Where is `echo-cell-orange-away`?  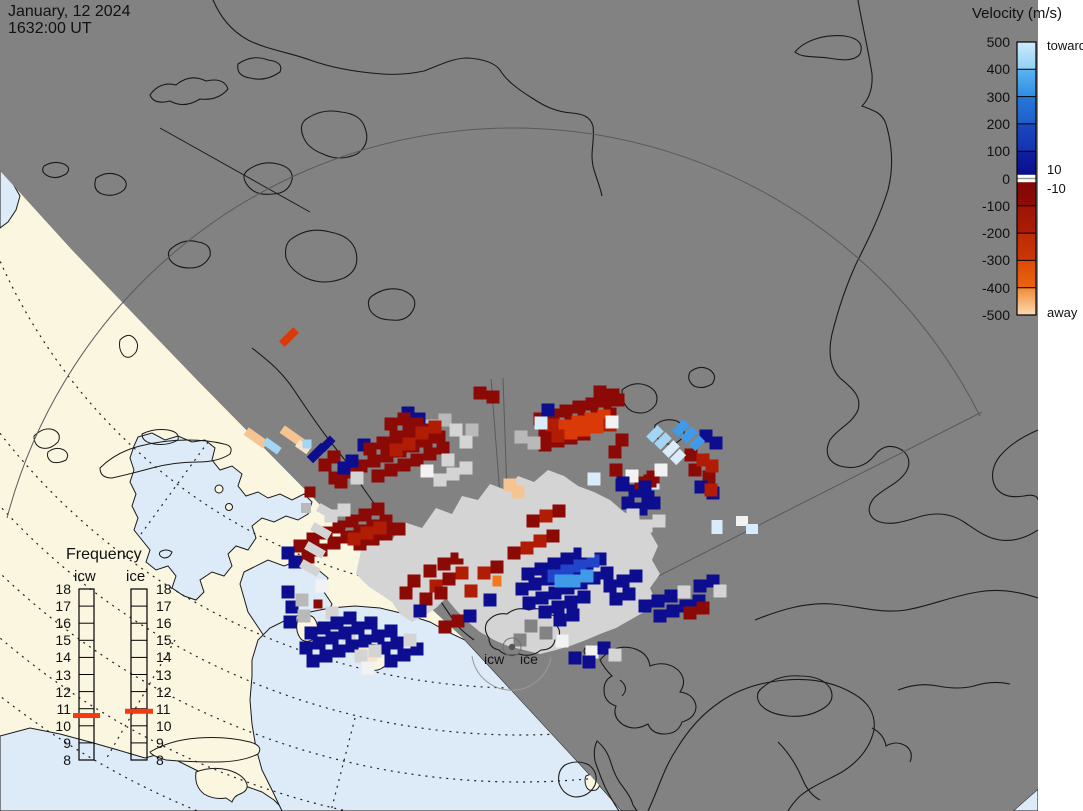 echo-cell-orange-away is located at coordinates (497, 581).